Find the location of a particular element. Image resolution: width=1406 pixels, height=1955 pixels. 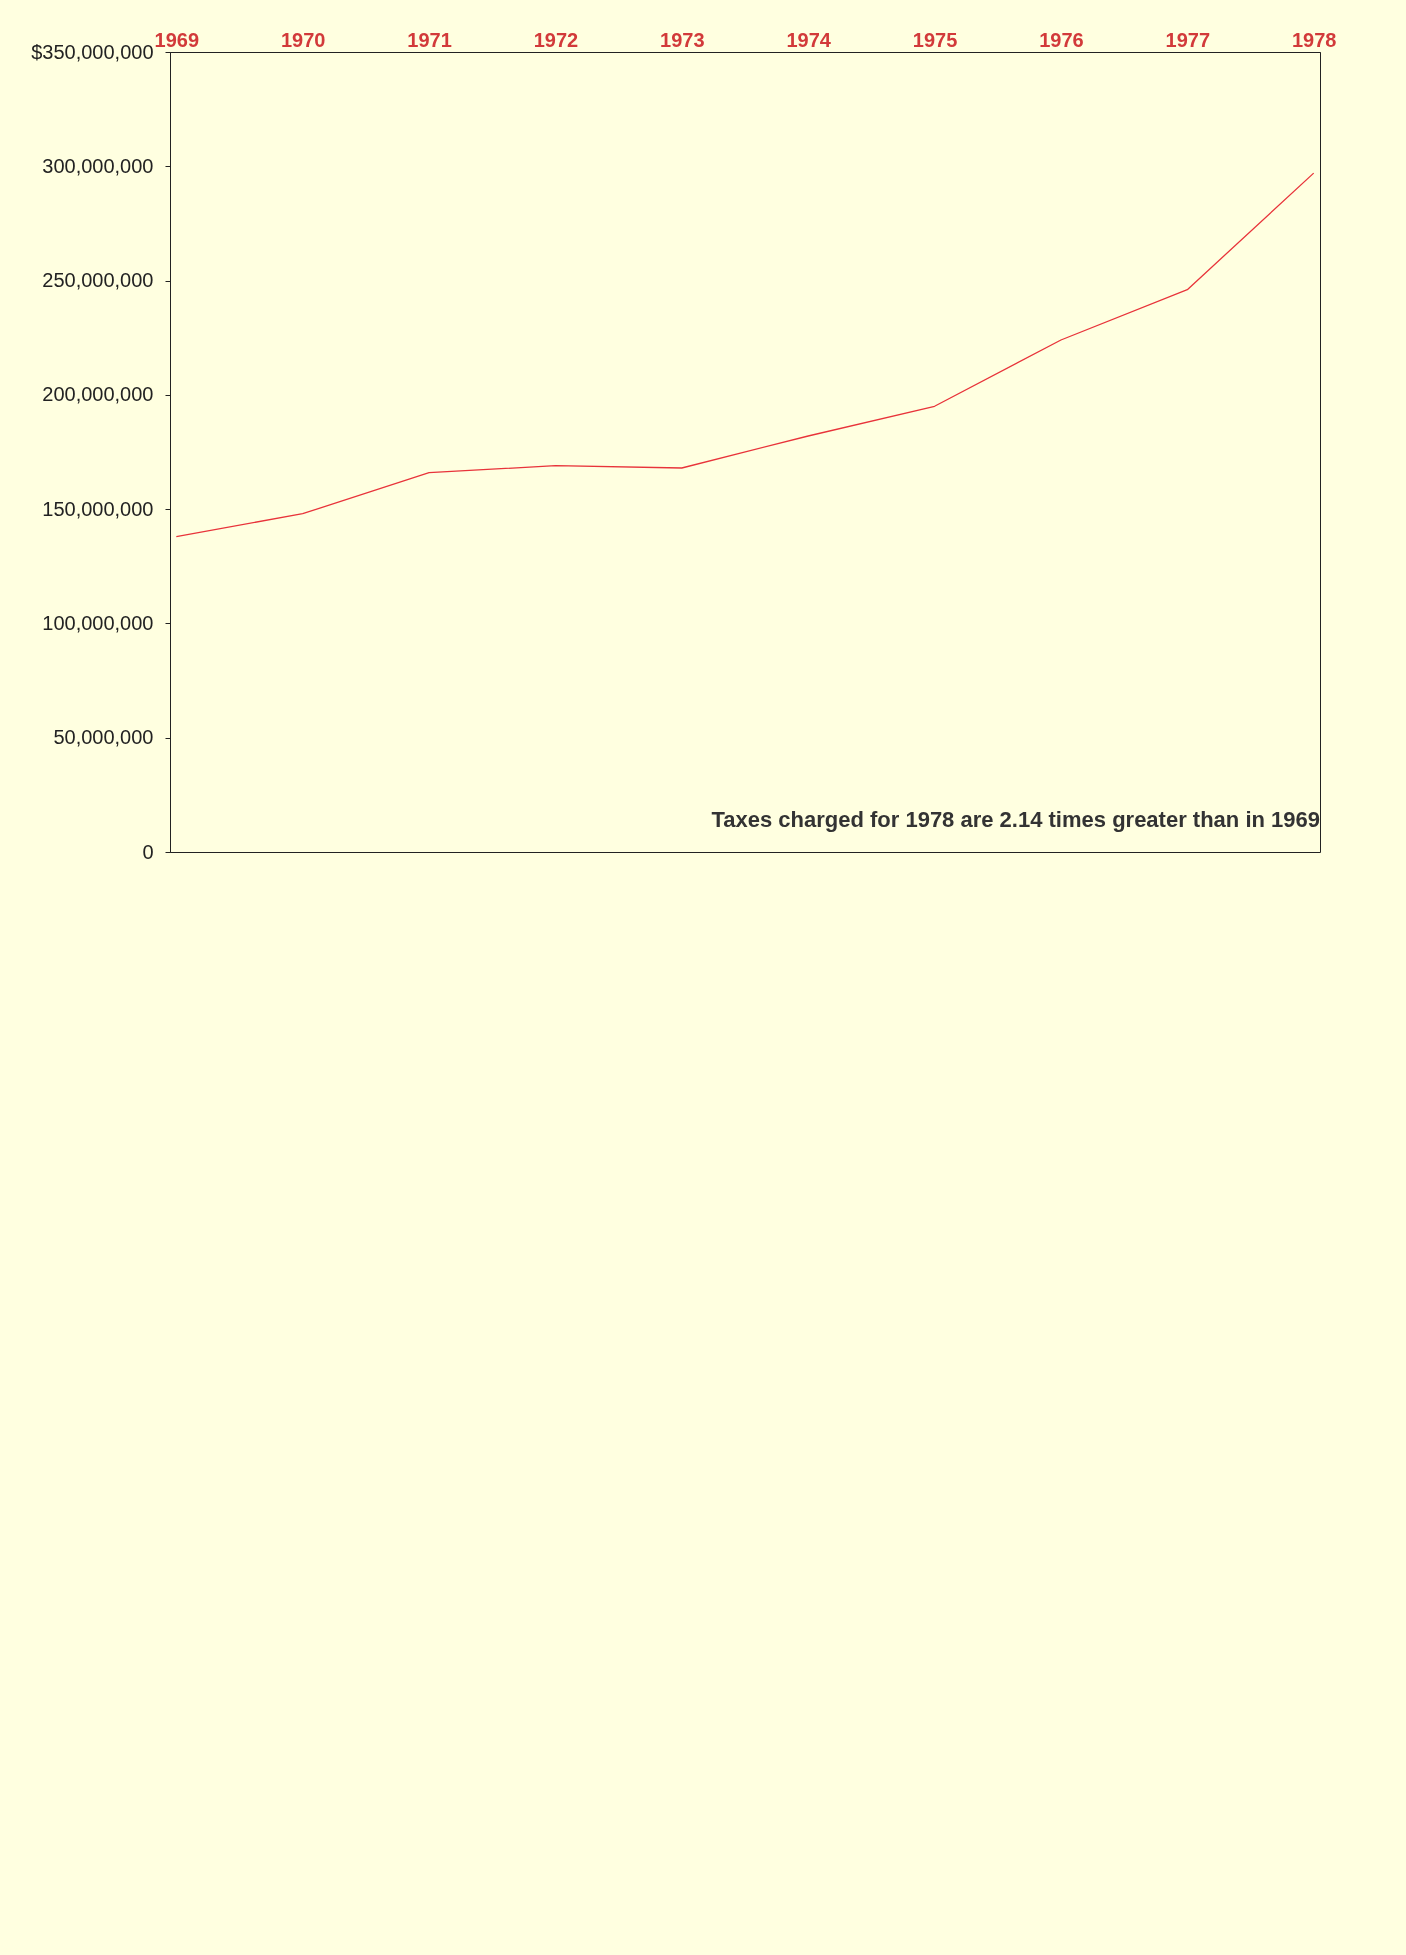

x-tick-label: 1973 is located at coordinates (682, 39).